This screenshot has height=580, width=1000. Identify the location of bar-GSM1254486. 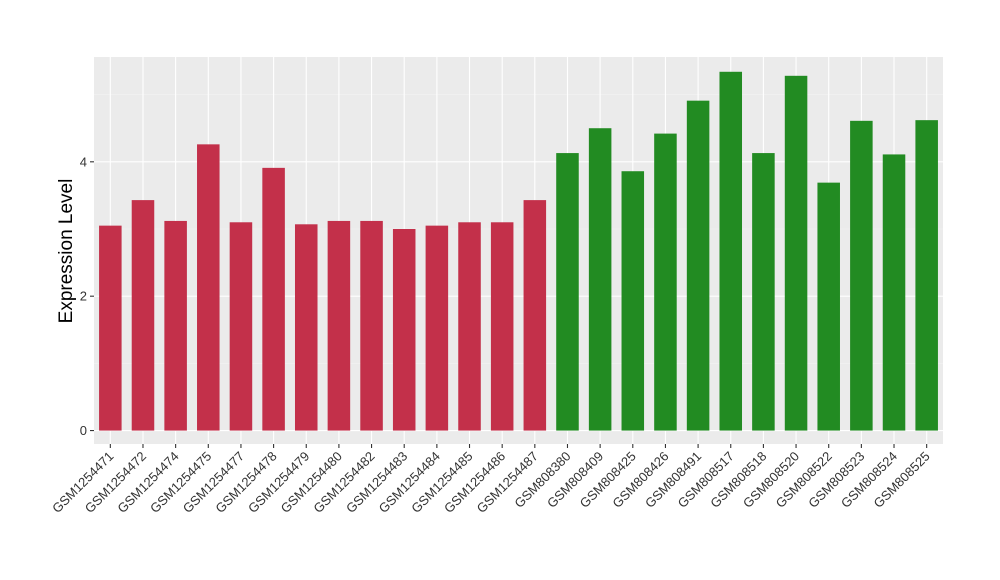
(502, 326).